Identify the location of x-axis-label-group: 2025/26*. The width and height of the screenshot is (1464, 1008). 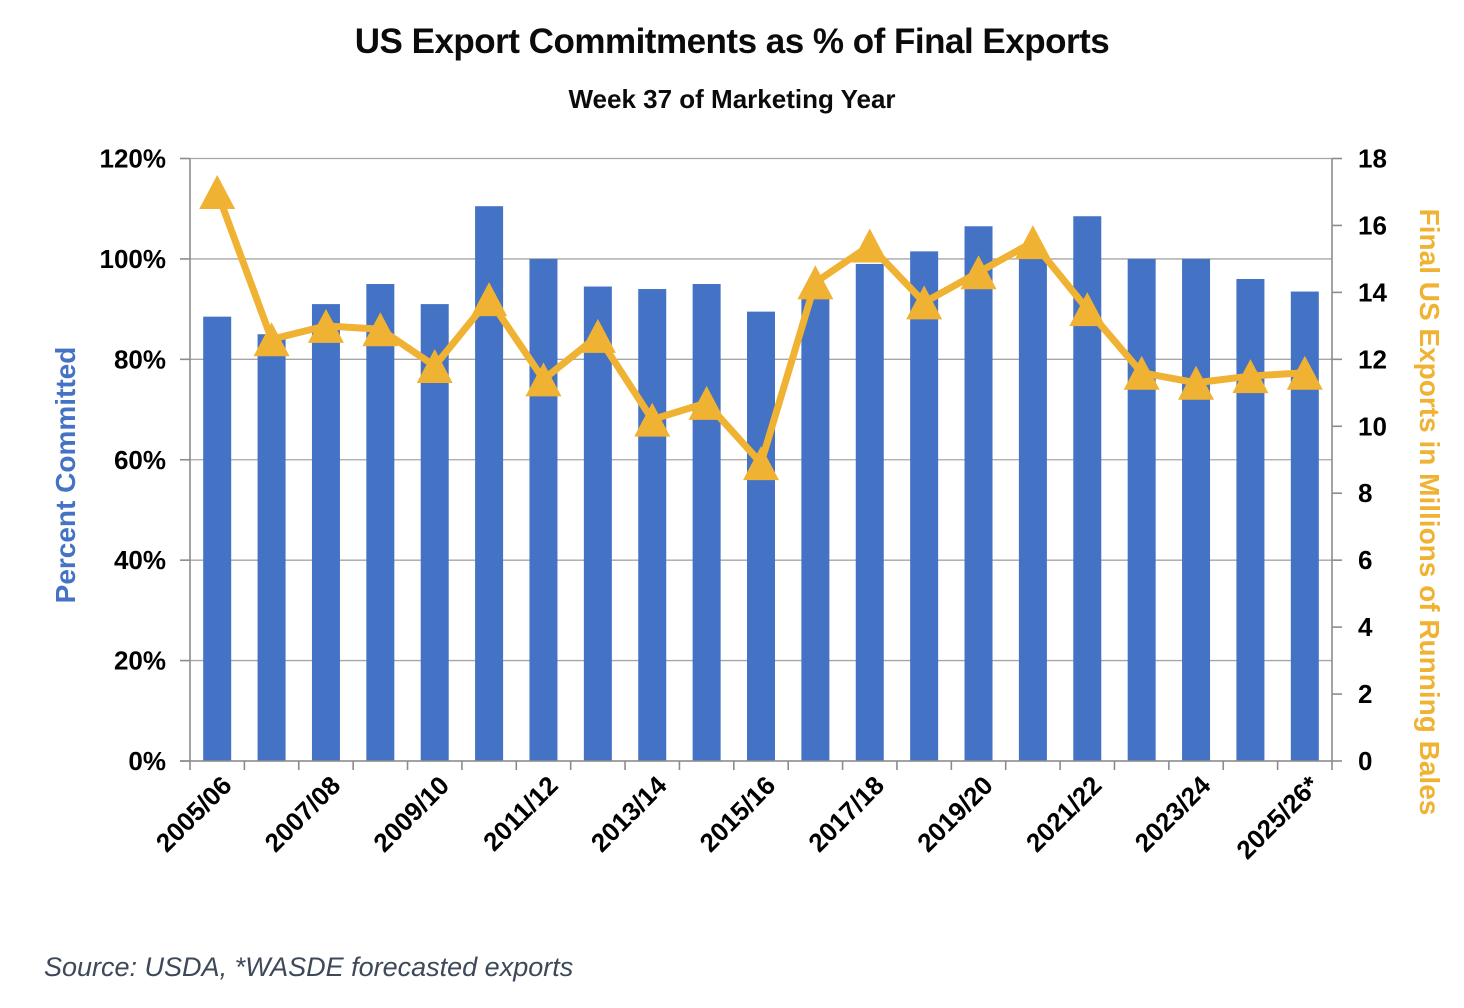
(1277, 816).